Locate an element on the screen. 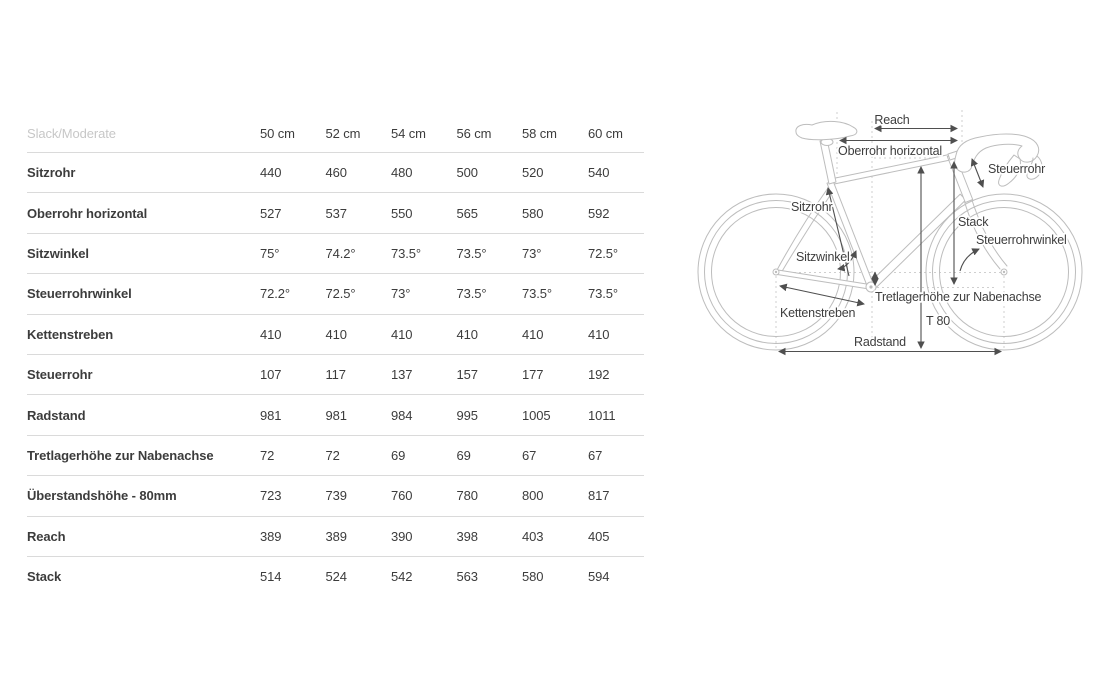  row-label: Radstand is located at coordinates (56, 415).